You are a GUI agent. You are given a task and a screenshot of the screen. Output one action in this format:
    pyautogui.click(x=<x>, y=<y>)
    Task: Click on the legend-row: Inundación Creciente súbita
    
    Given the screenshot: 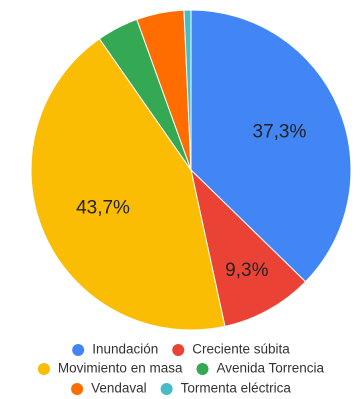 What is the action you would take?
    pyautogui.click(x=181, y=349)
    